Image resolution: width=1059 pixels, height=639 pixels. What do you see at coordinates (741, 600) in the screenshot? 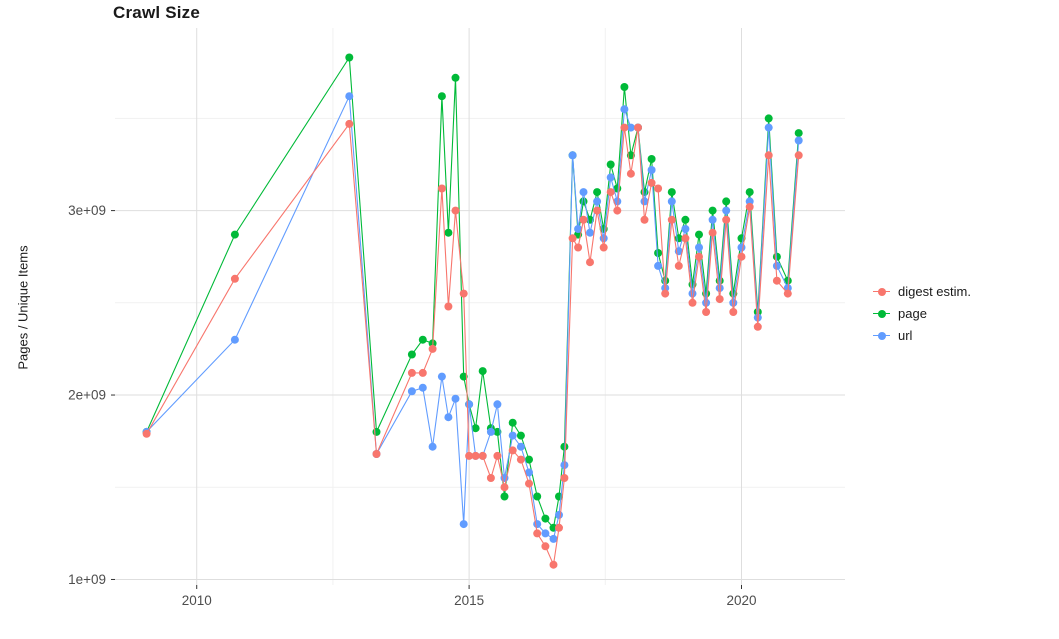
I see `x-tick-label: 2020` at bounding box center [741, 600].